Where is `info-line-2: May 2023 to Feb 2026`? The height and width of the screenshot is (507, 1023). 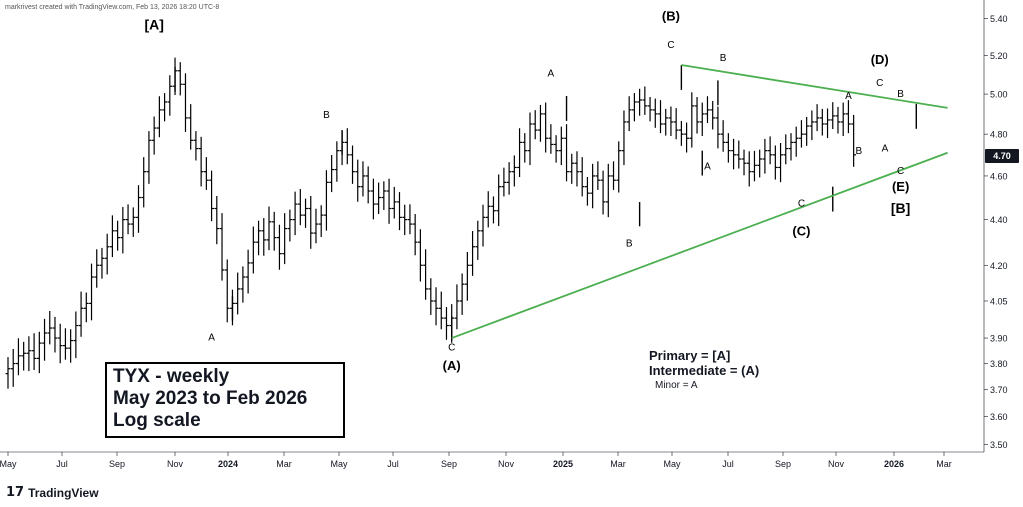
info-line-2: May 2023 to Feb 2026 is located at coordinates (210, 398).